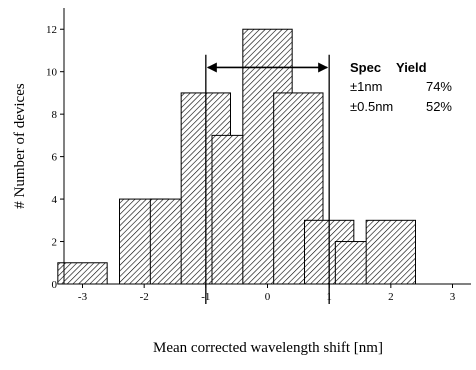  What do you see at coordinates (411, 67) in the screenshot?
I see `annotation-header-yield: Yield` at bounding box center [411, 67].